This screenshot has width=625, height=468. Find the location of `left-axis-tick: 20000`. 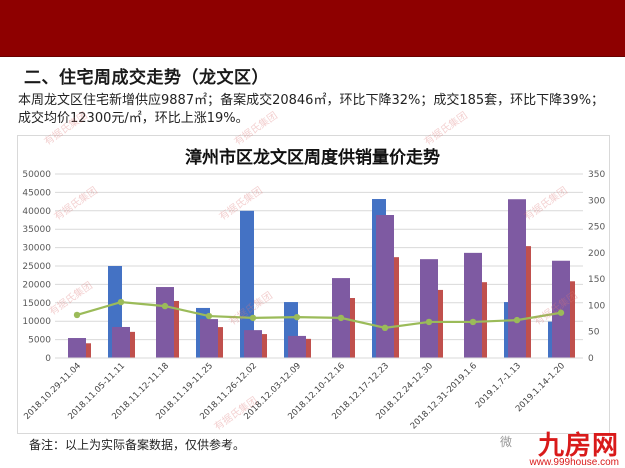

left-axis-tick: 20000 is located at coordinates (36, 285).